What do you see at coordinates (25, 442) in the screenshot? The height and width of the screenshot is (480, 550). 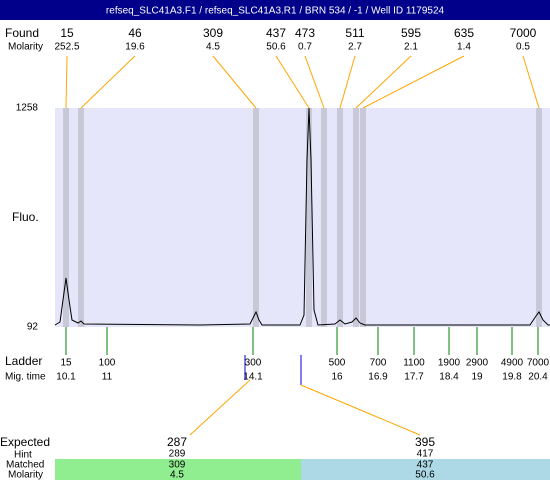 I see `expected-label: Expected` at bounding box center [25, 442].